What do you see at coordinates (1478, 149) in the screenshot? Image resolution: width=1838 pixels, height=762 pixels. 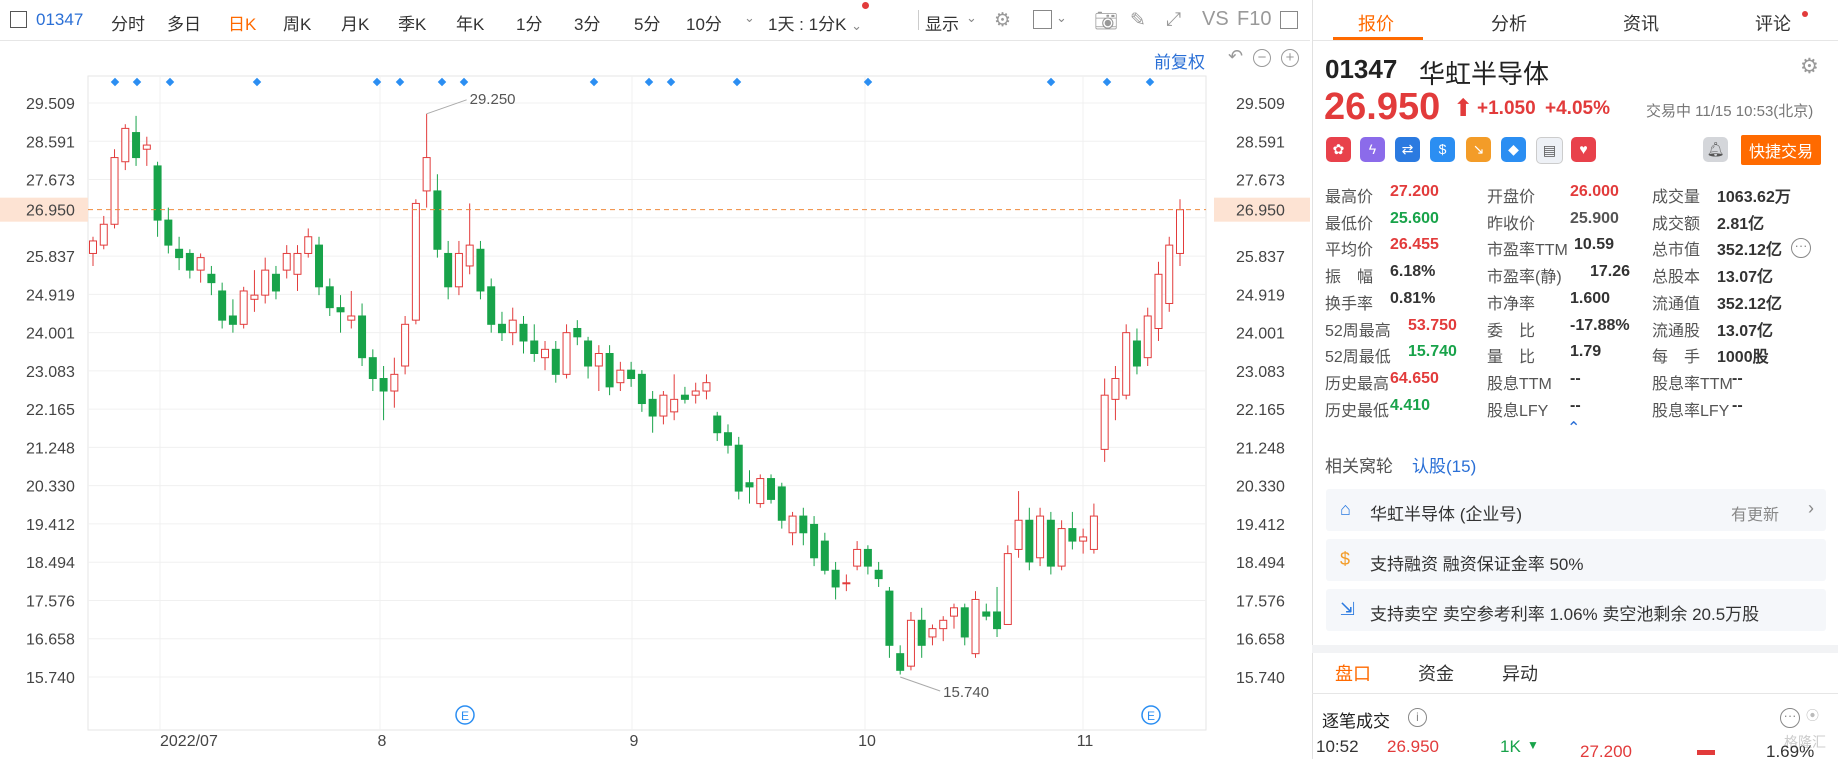 I see `trend-down-icon: ↘` at bounding box center [1478, 149].